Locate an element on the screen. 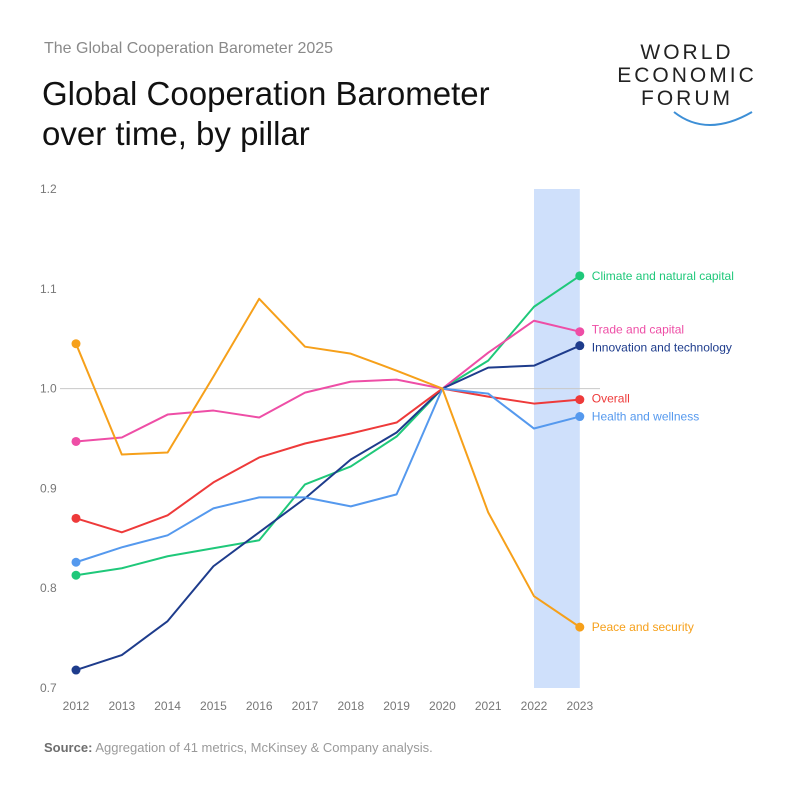  source-label: Source: is located at coordinates (68, 747).